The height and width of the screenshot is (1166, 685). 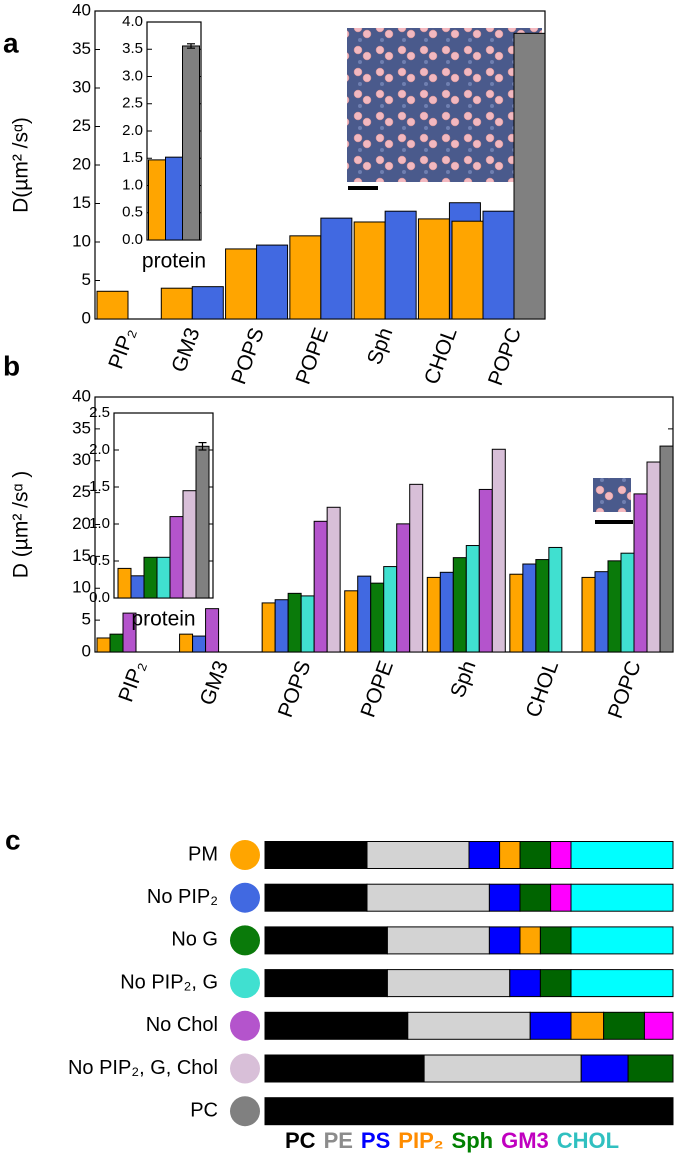 What do you see at coordinates (169, 982) in the screenshot?
I see `row-label: No PIP₂, G` at bounding box center [169, 982].